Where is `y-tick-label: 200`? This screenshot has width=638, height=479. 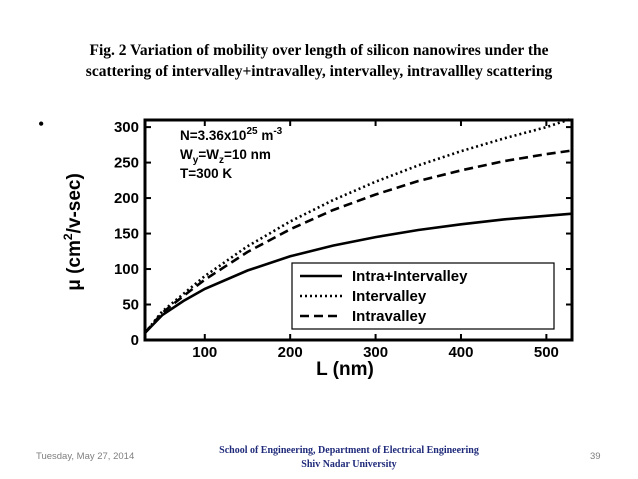
y-tick-label: 200 is located at coordinates (126, 198).